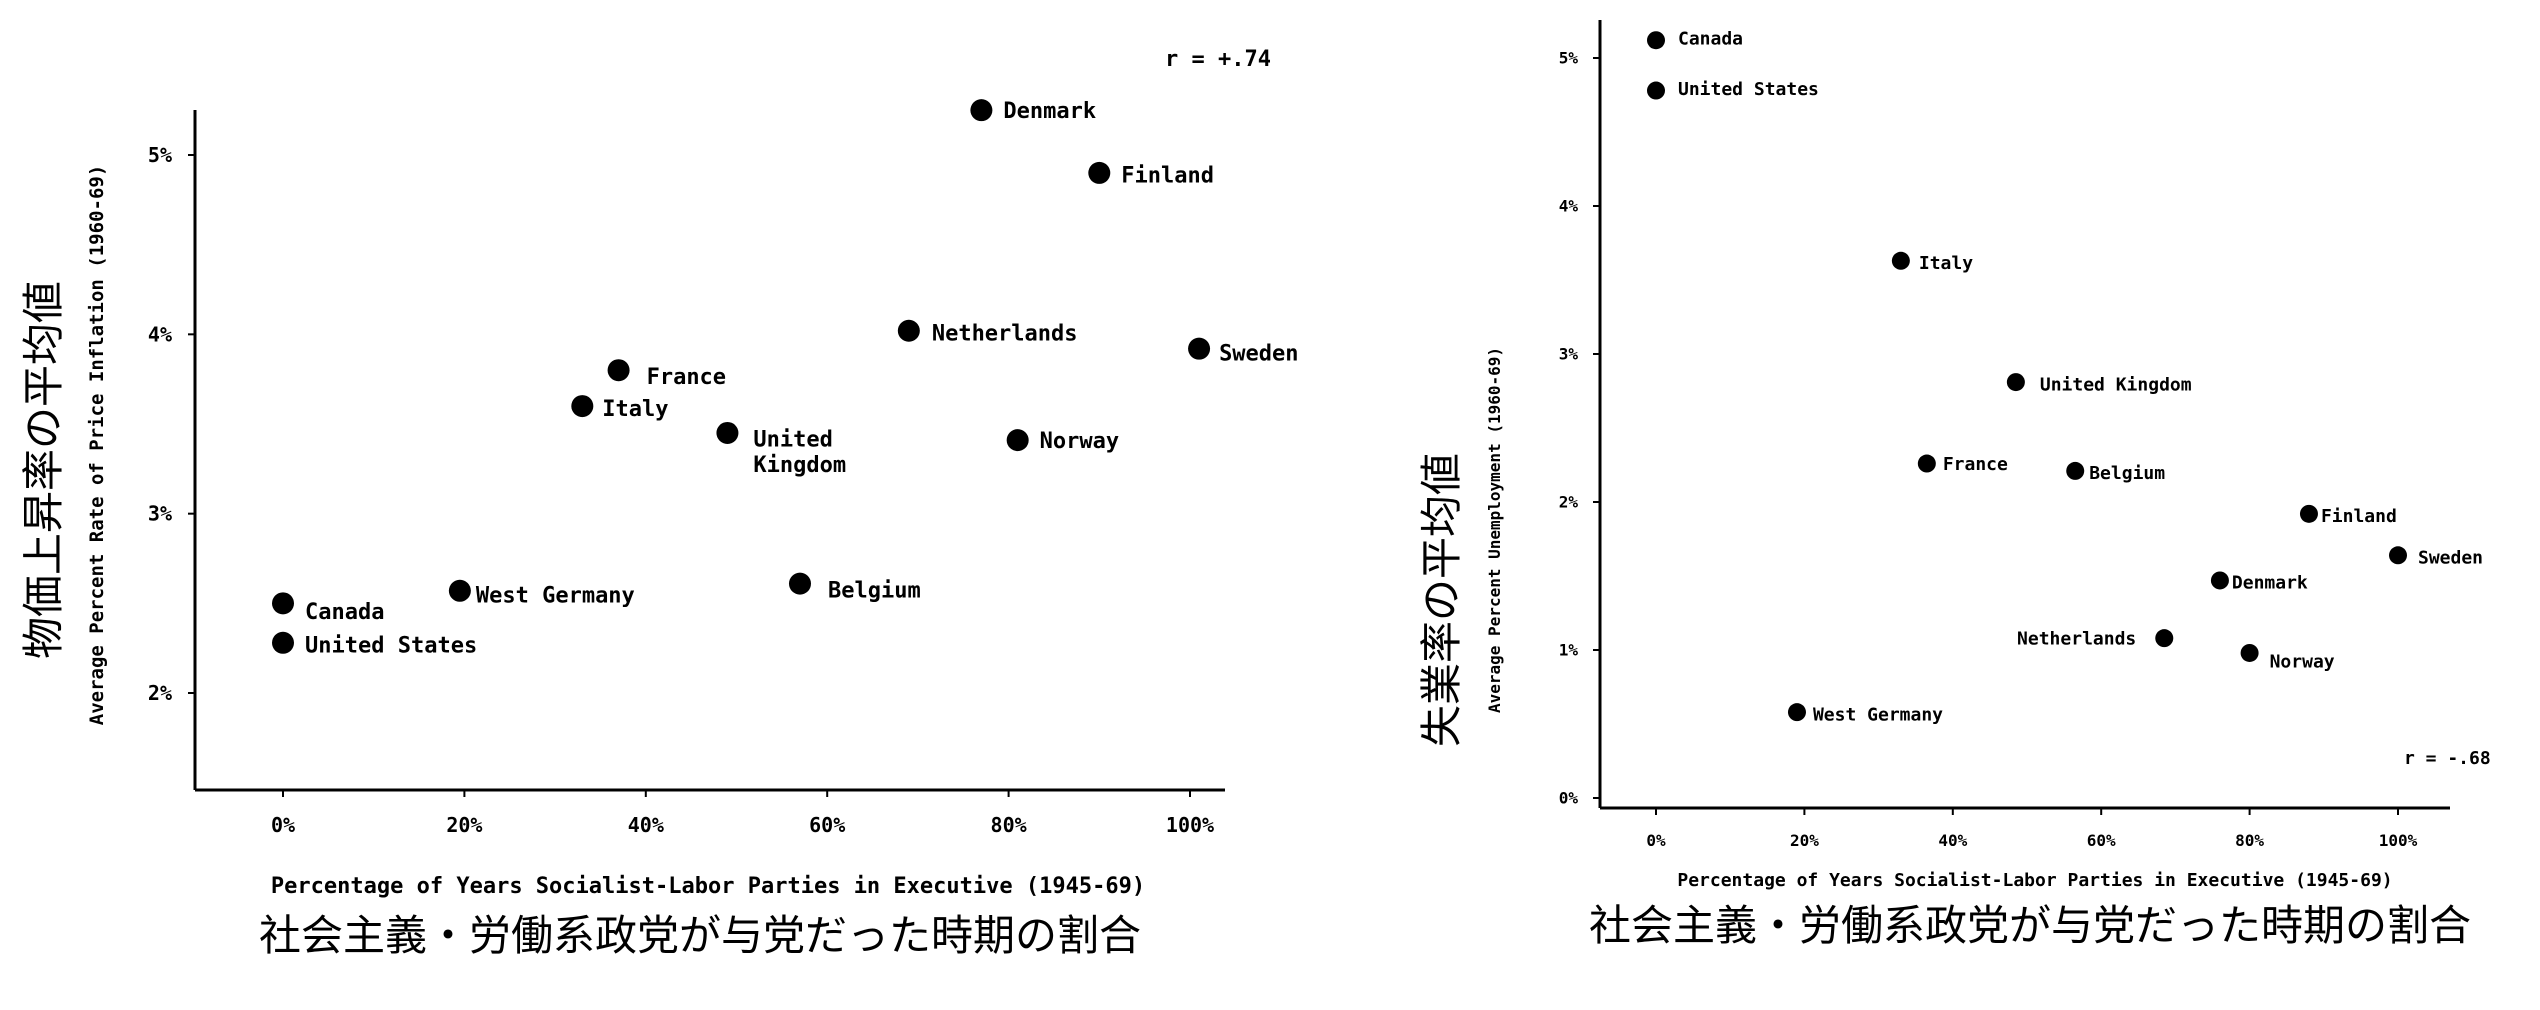 The height and width of the screenshot is (1010, 2540). What do you see at coordinates (1569, 798) in the screenshot?
I see `y-tick-label: 0%` at bounding box center [1569, 798].